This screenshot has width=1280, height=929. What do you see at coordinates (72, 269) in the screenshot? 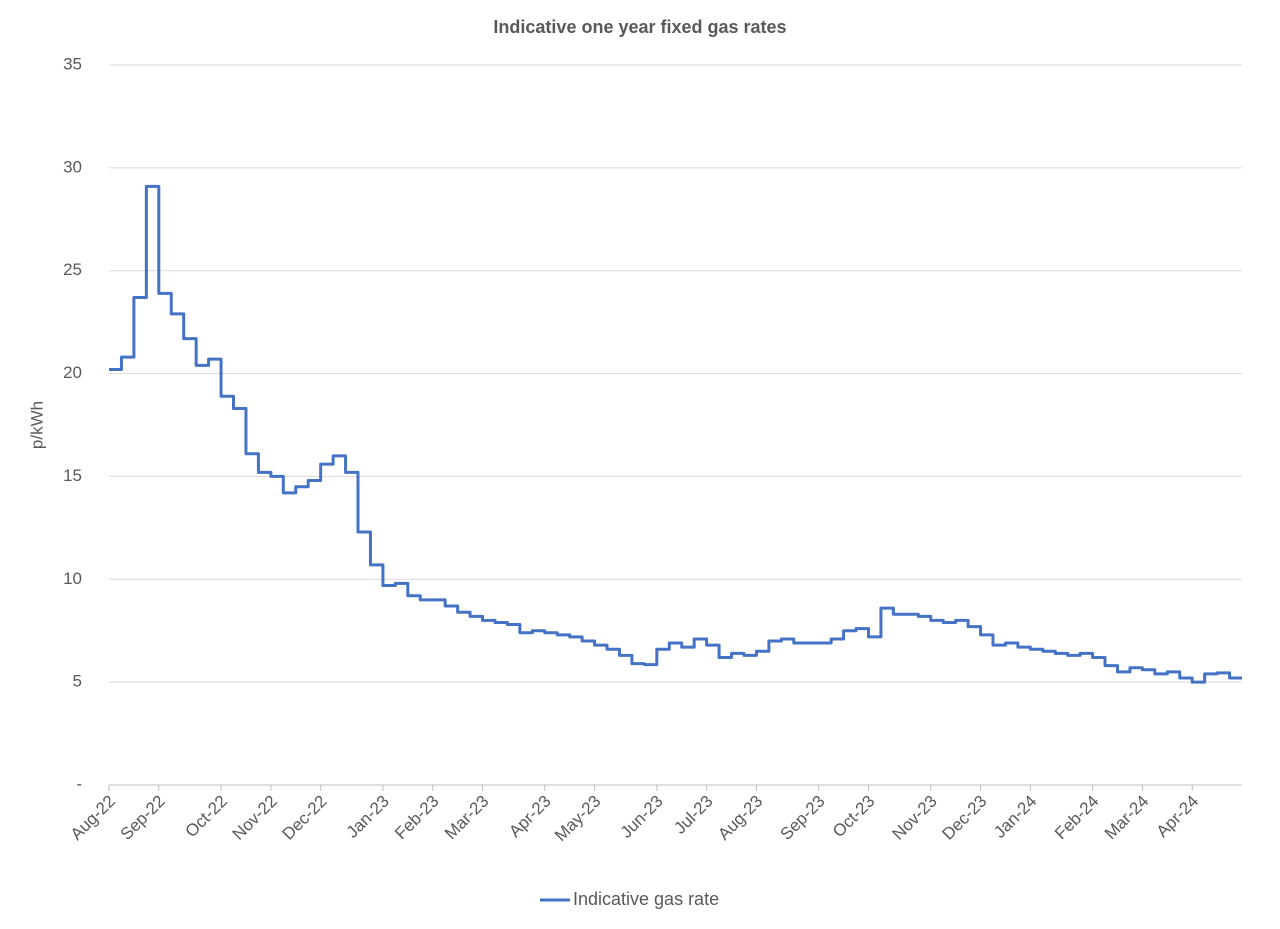
I see `y-tick-label: 25` at bounding box center [72, 269].